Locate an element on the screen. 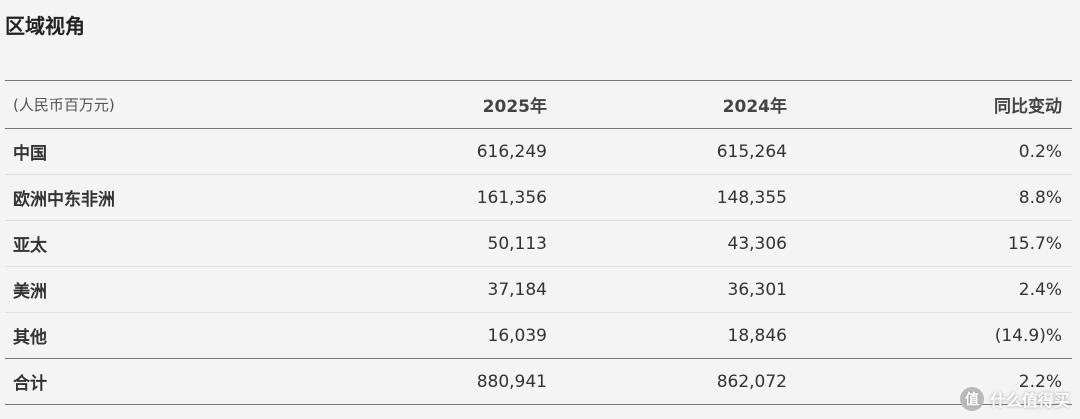 This screenshot has width=1080, height=419. header-row: (人民币百万元) 2025年 2024年 同比变动 is located at coordinates (538, 104).